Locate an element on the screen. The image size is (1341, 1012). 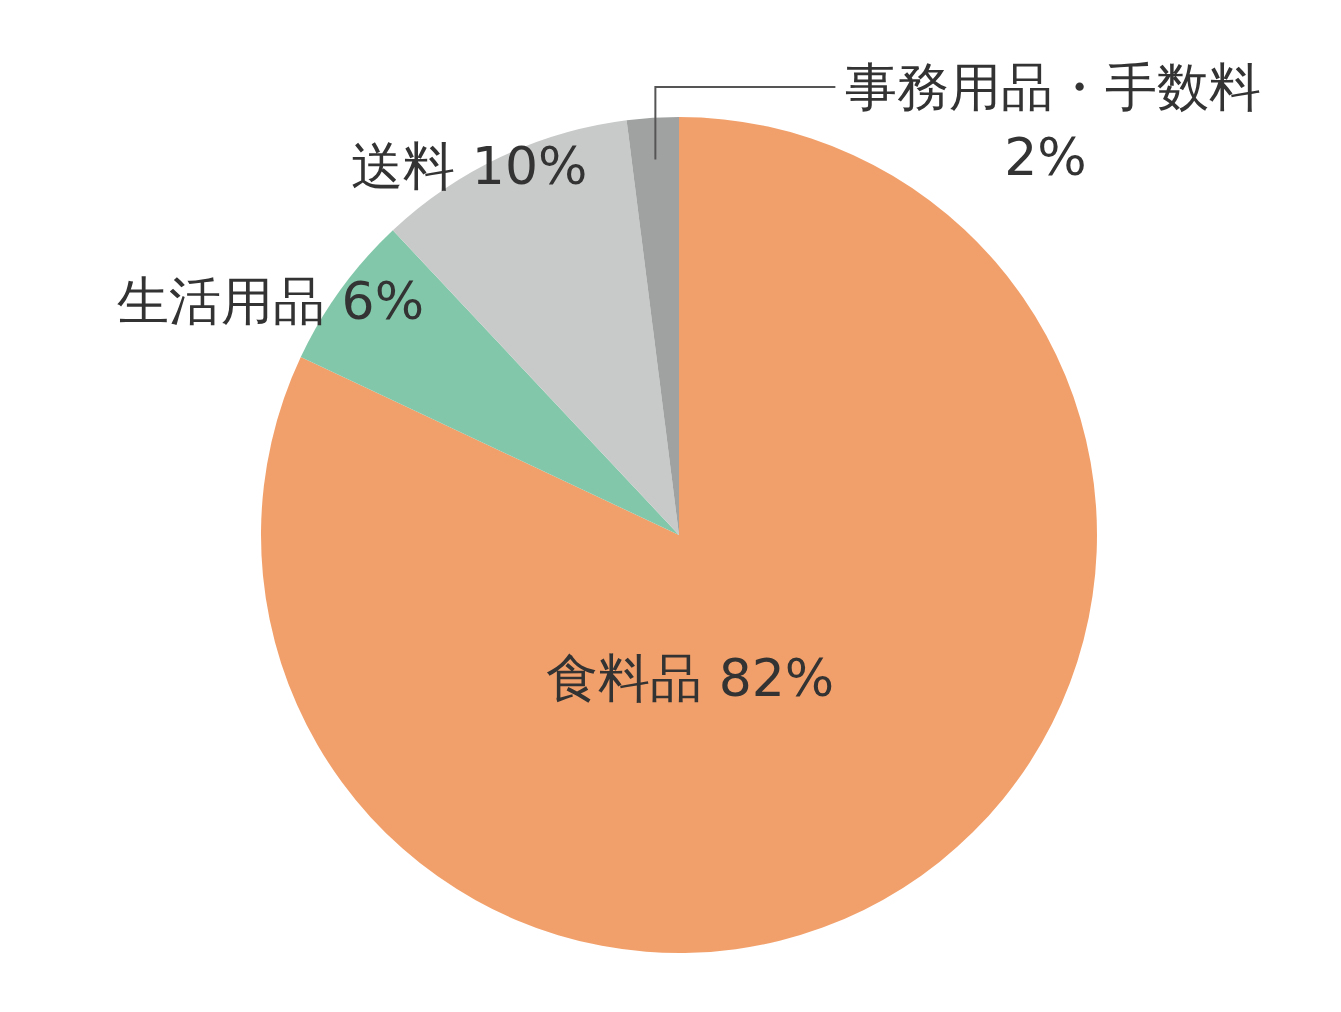
data-label: 2% is located at coordinates (1045, 157).